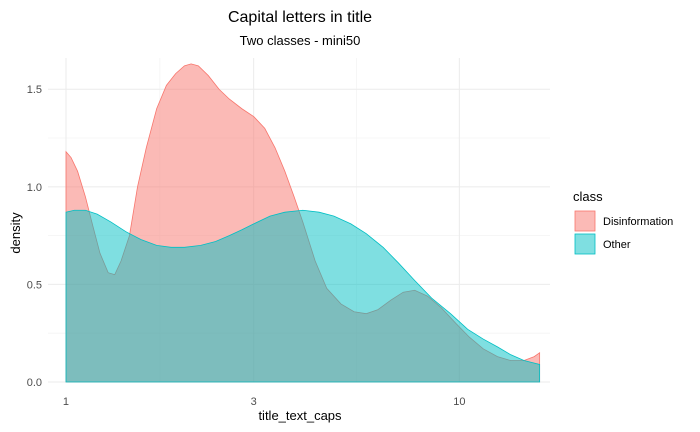  Describe the element at coordinates (34, 236) in the screenshot. I see `y-axis-ticks: 0.0 0.5 1.0 1.5` at that location.